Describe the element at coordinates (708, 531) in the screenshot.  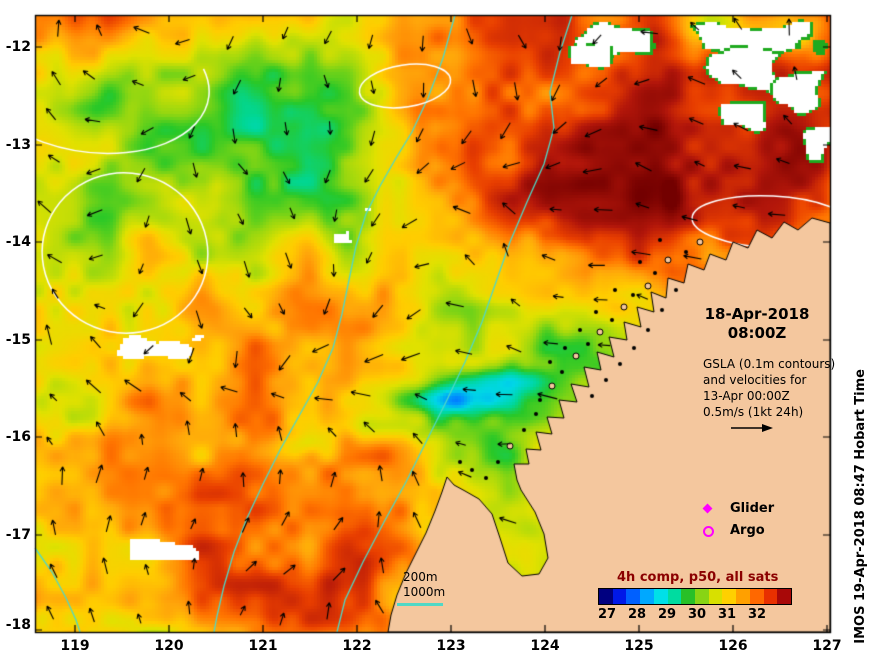
I see `argo-marker-icon` at that location.